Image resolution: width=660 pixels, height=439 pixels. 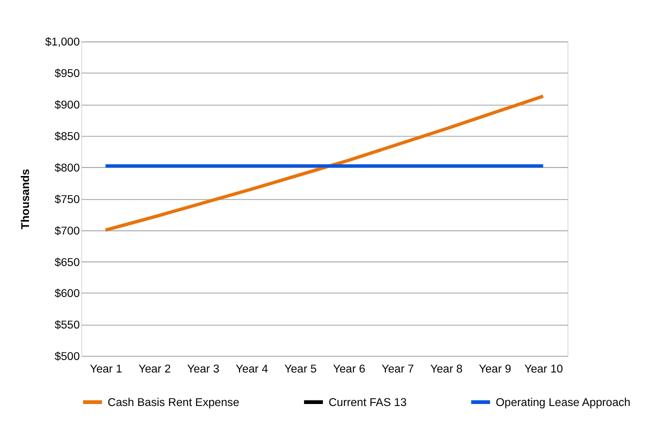 I want to click on y-tick-label: $900, so click(x=67, y=106).